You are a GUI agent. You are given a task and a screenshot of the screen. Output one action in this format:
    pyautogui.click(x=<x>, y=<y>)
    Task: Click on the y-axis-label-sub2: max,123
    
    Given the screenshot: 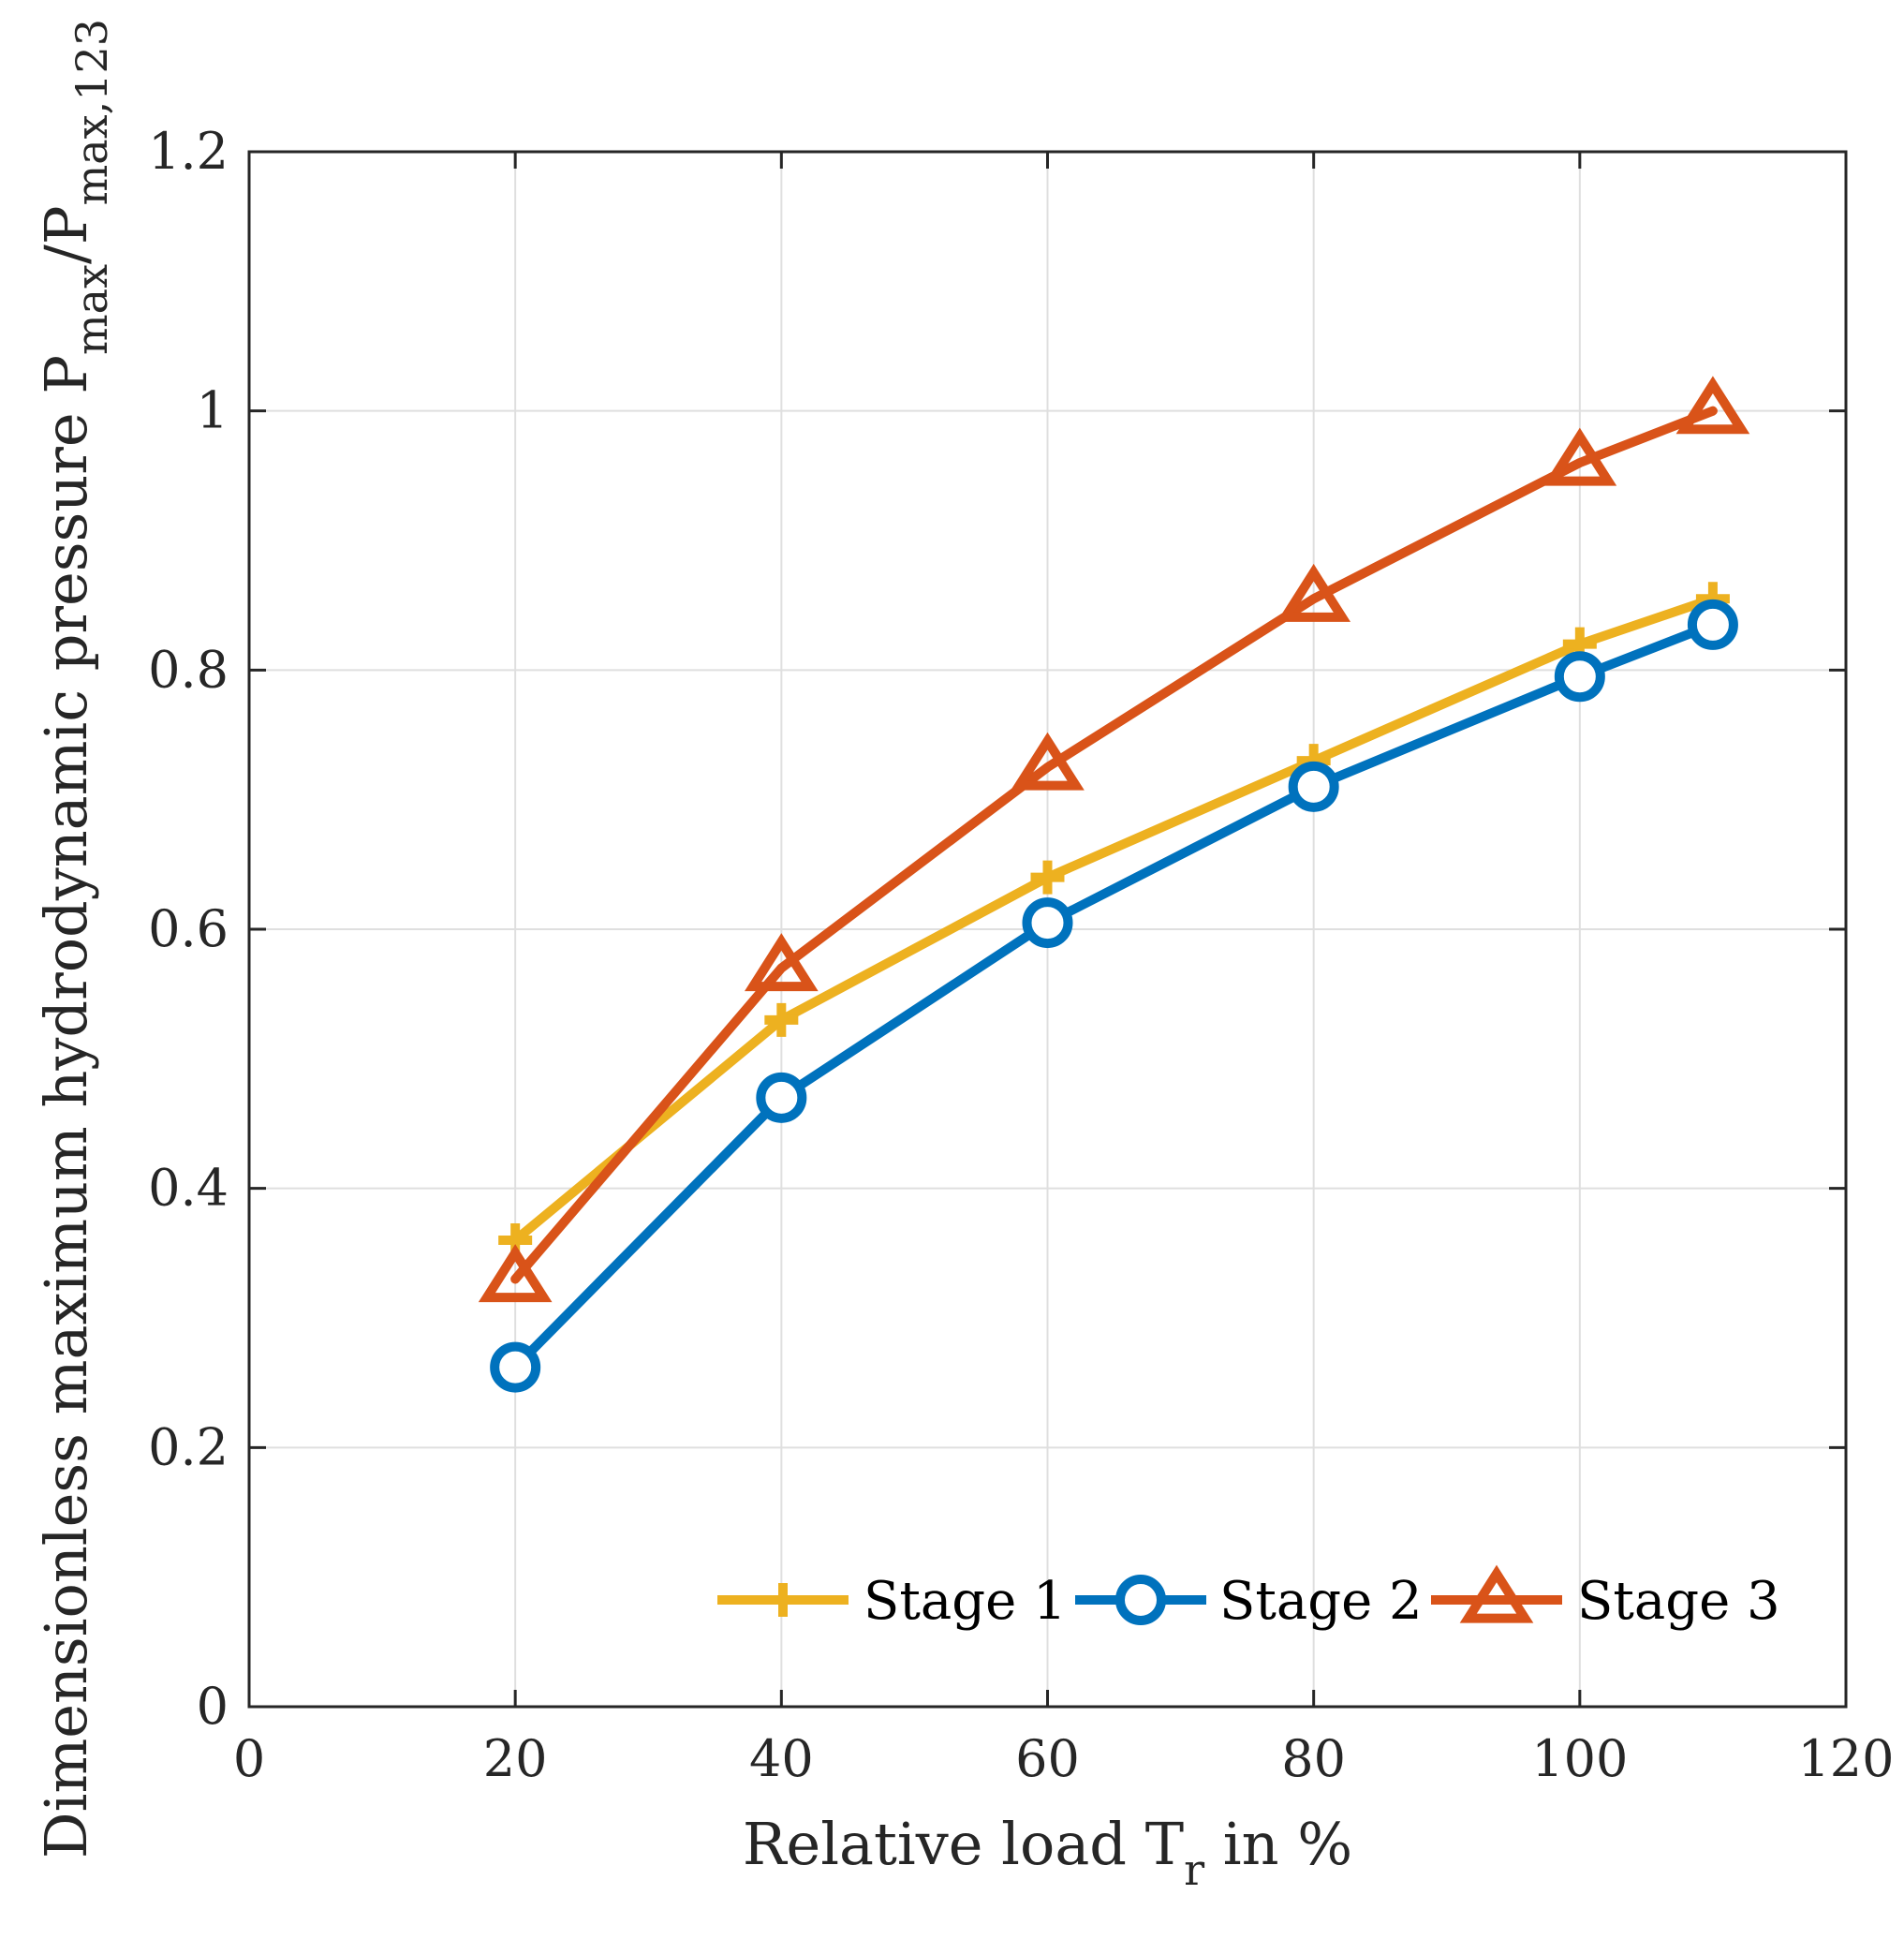 What is the action you would take?
    pyautogui.click(x=91, y=112)
    